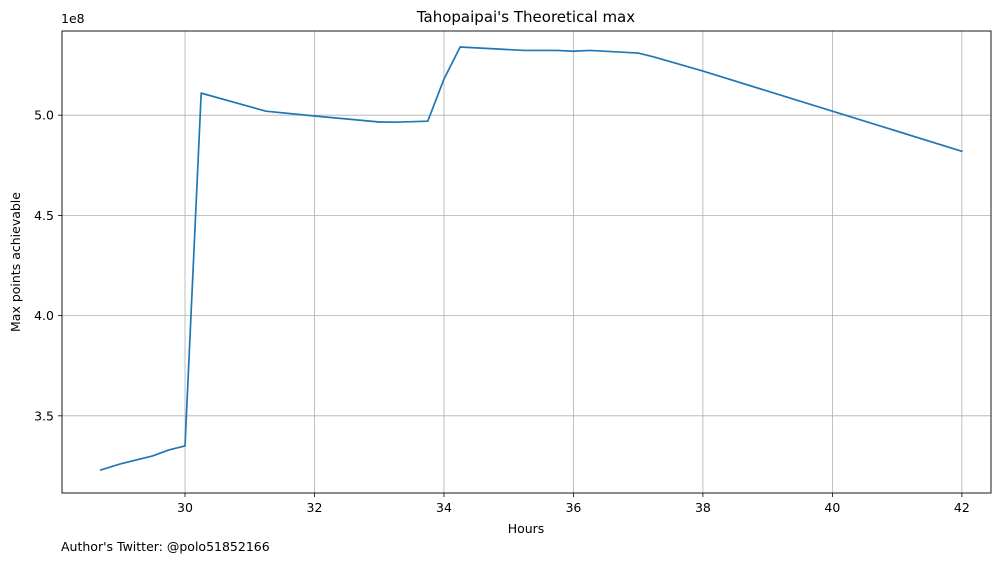 This screenshot has height=566, width=1001. I want to click on x-tick-label: 36, so click(573, 507).